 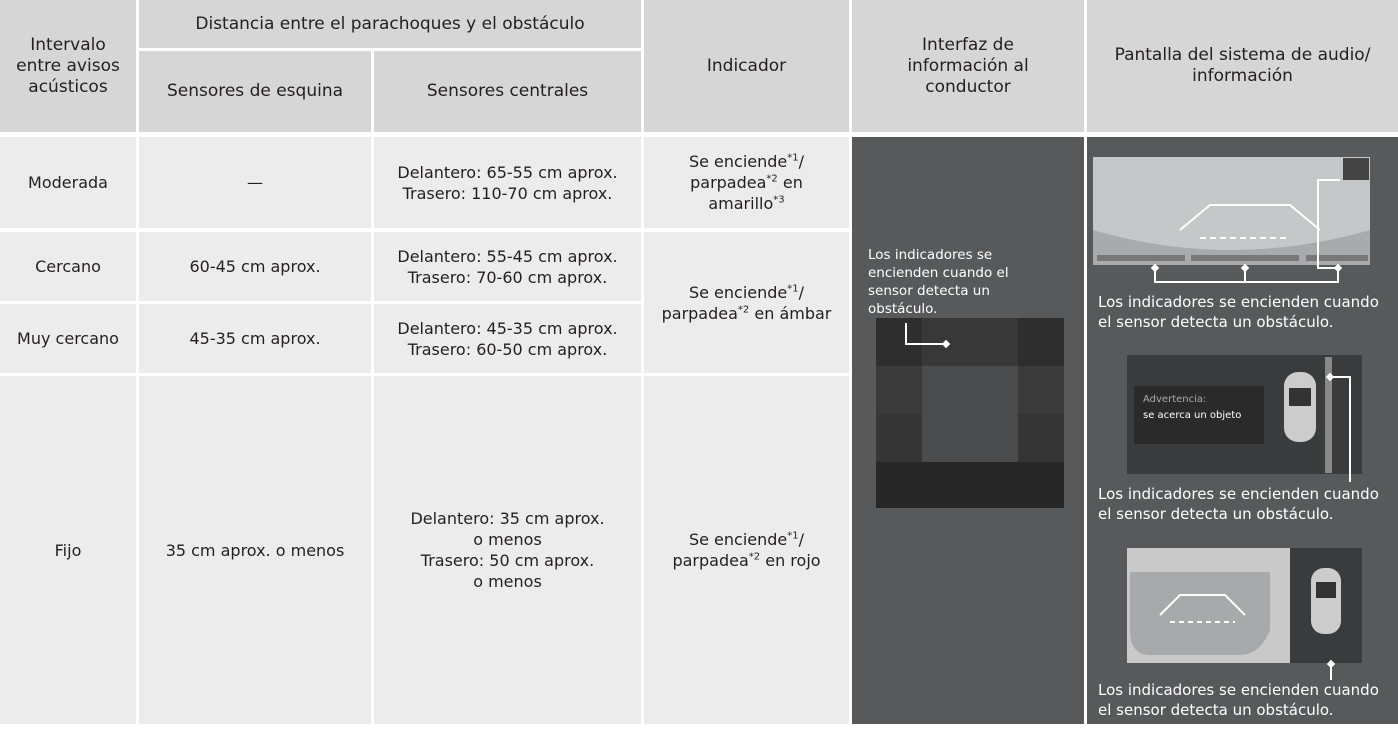 What do you see at coordinates (507, 277) in the screenshot?
I see `line: Trasero: 70-60 cm aprox.` at bounding box center [507, 277].